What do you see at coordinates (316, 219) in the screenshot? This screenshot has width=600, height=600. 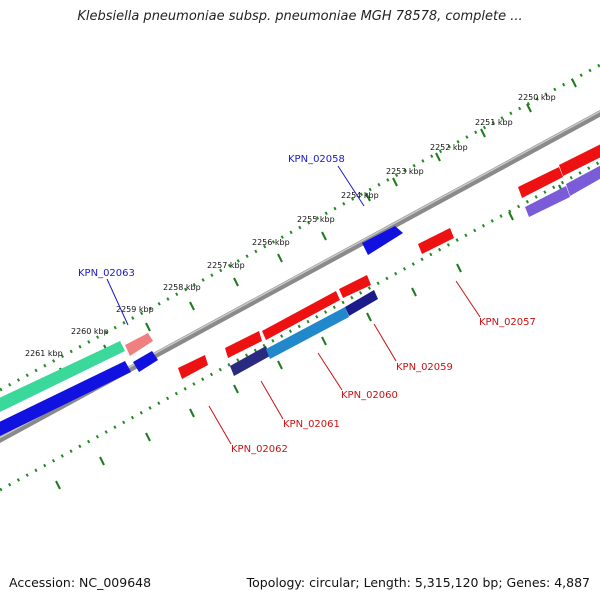 I see `scale-label: 2255 kbp` at bounding box center [316, 219].